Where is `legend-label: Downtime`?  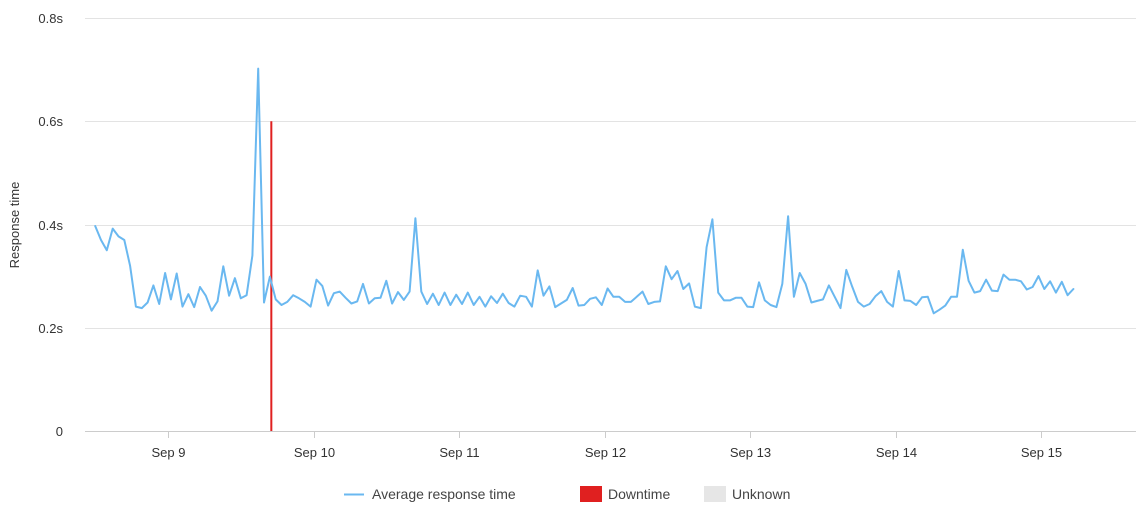 legend-label: Downtime is located at coordinates (639, 494).